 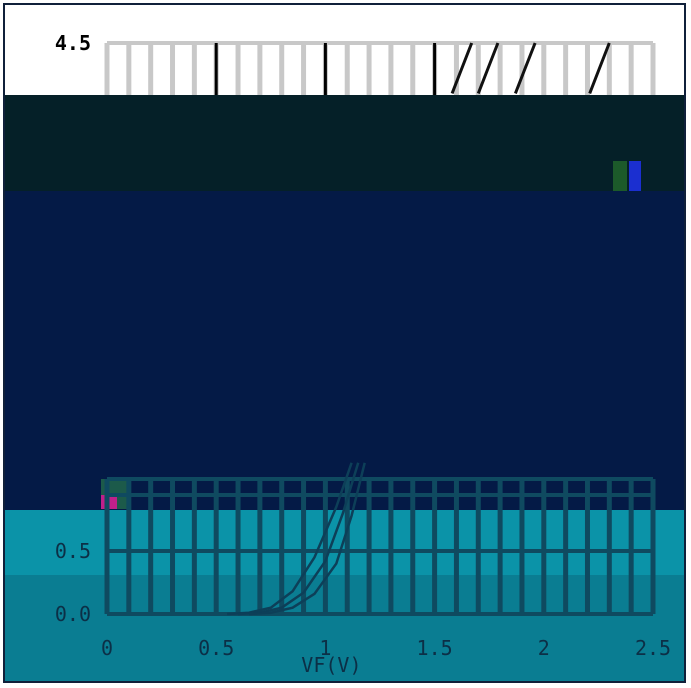 What do you see at coordinates (544, 648) in the screenshot?
I see `x-tick-label: 2` at bounding box center [544, 648].